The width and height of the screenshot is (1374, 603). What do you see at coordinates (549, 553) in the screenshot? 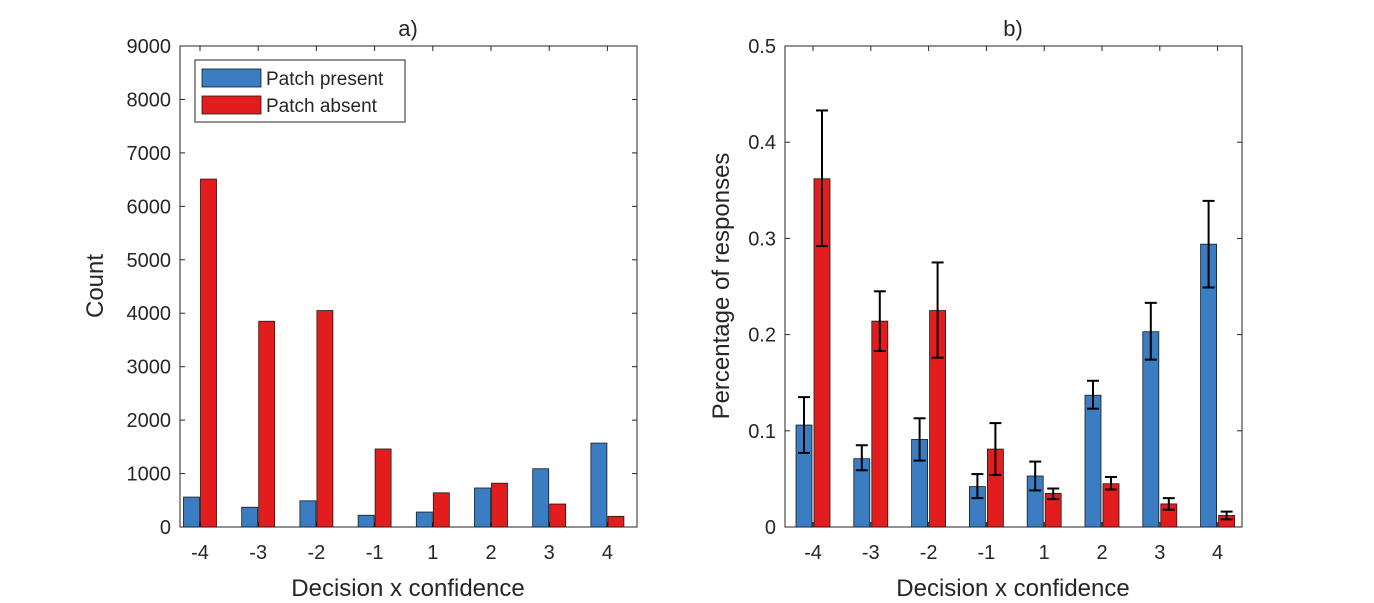
I see `panel-a-x-tick-label: 3` at bounding box center [549, 553].